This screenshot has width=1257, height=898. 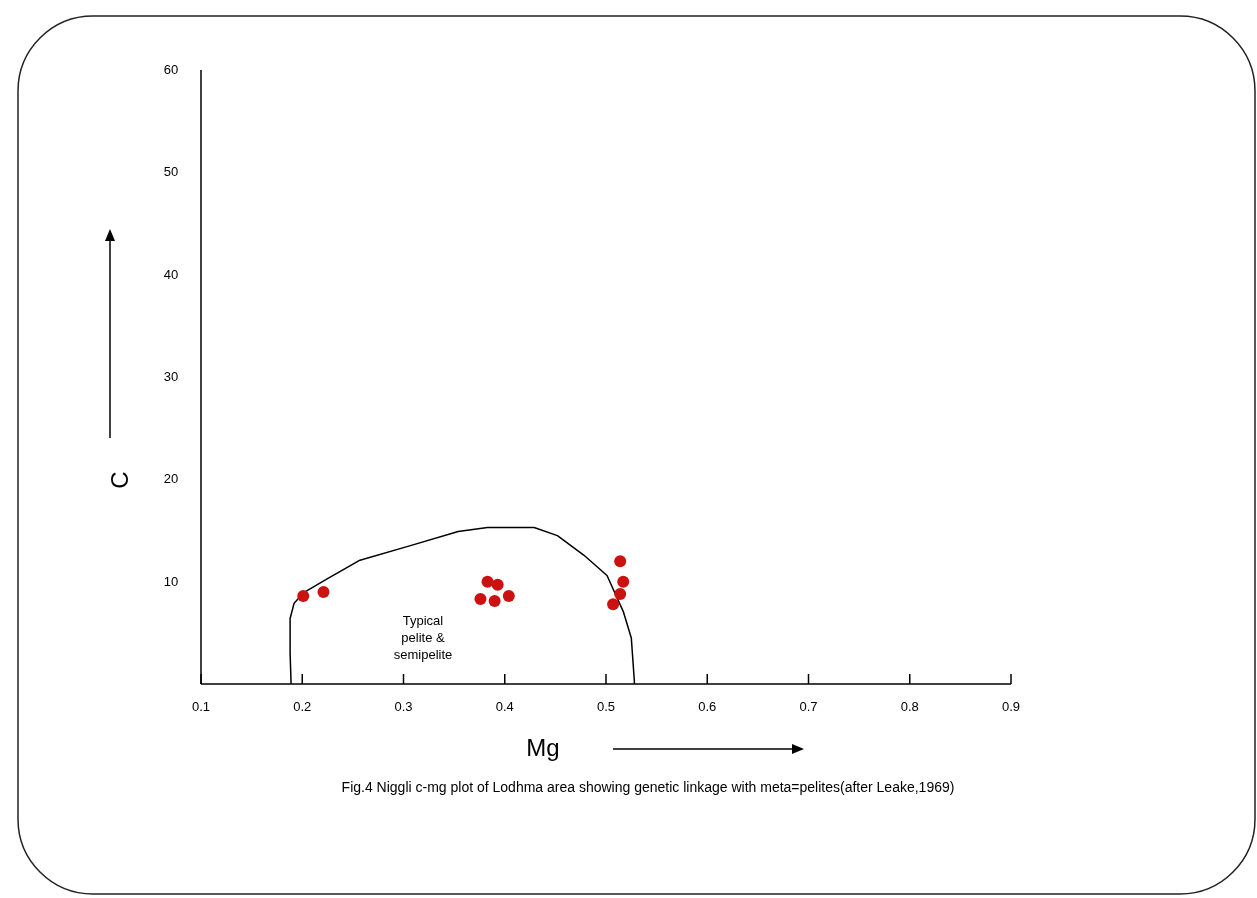 I want to click on y-axis-title: C, so click(x=119, y=480).